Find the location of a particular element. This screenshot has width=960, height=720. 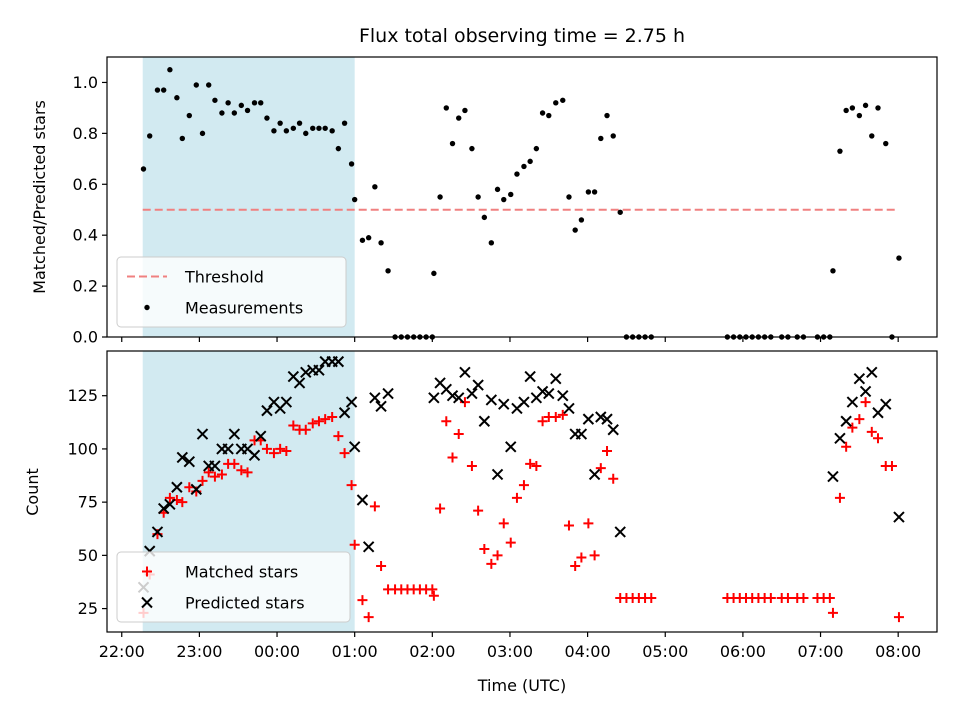

legend-label: Predicted stars is located at coordinates (245, 603).